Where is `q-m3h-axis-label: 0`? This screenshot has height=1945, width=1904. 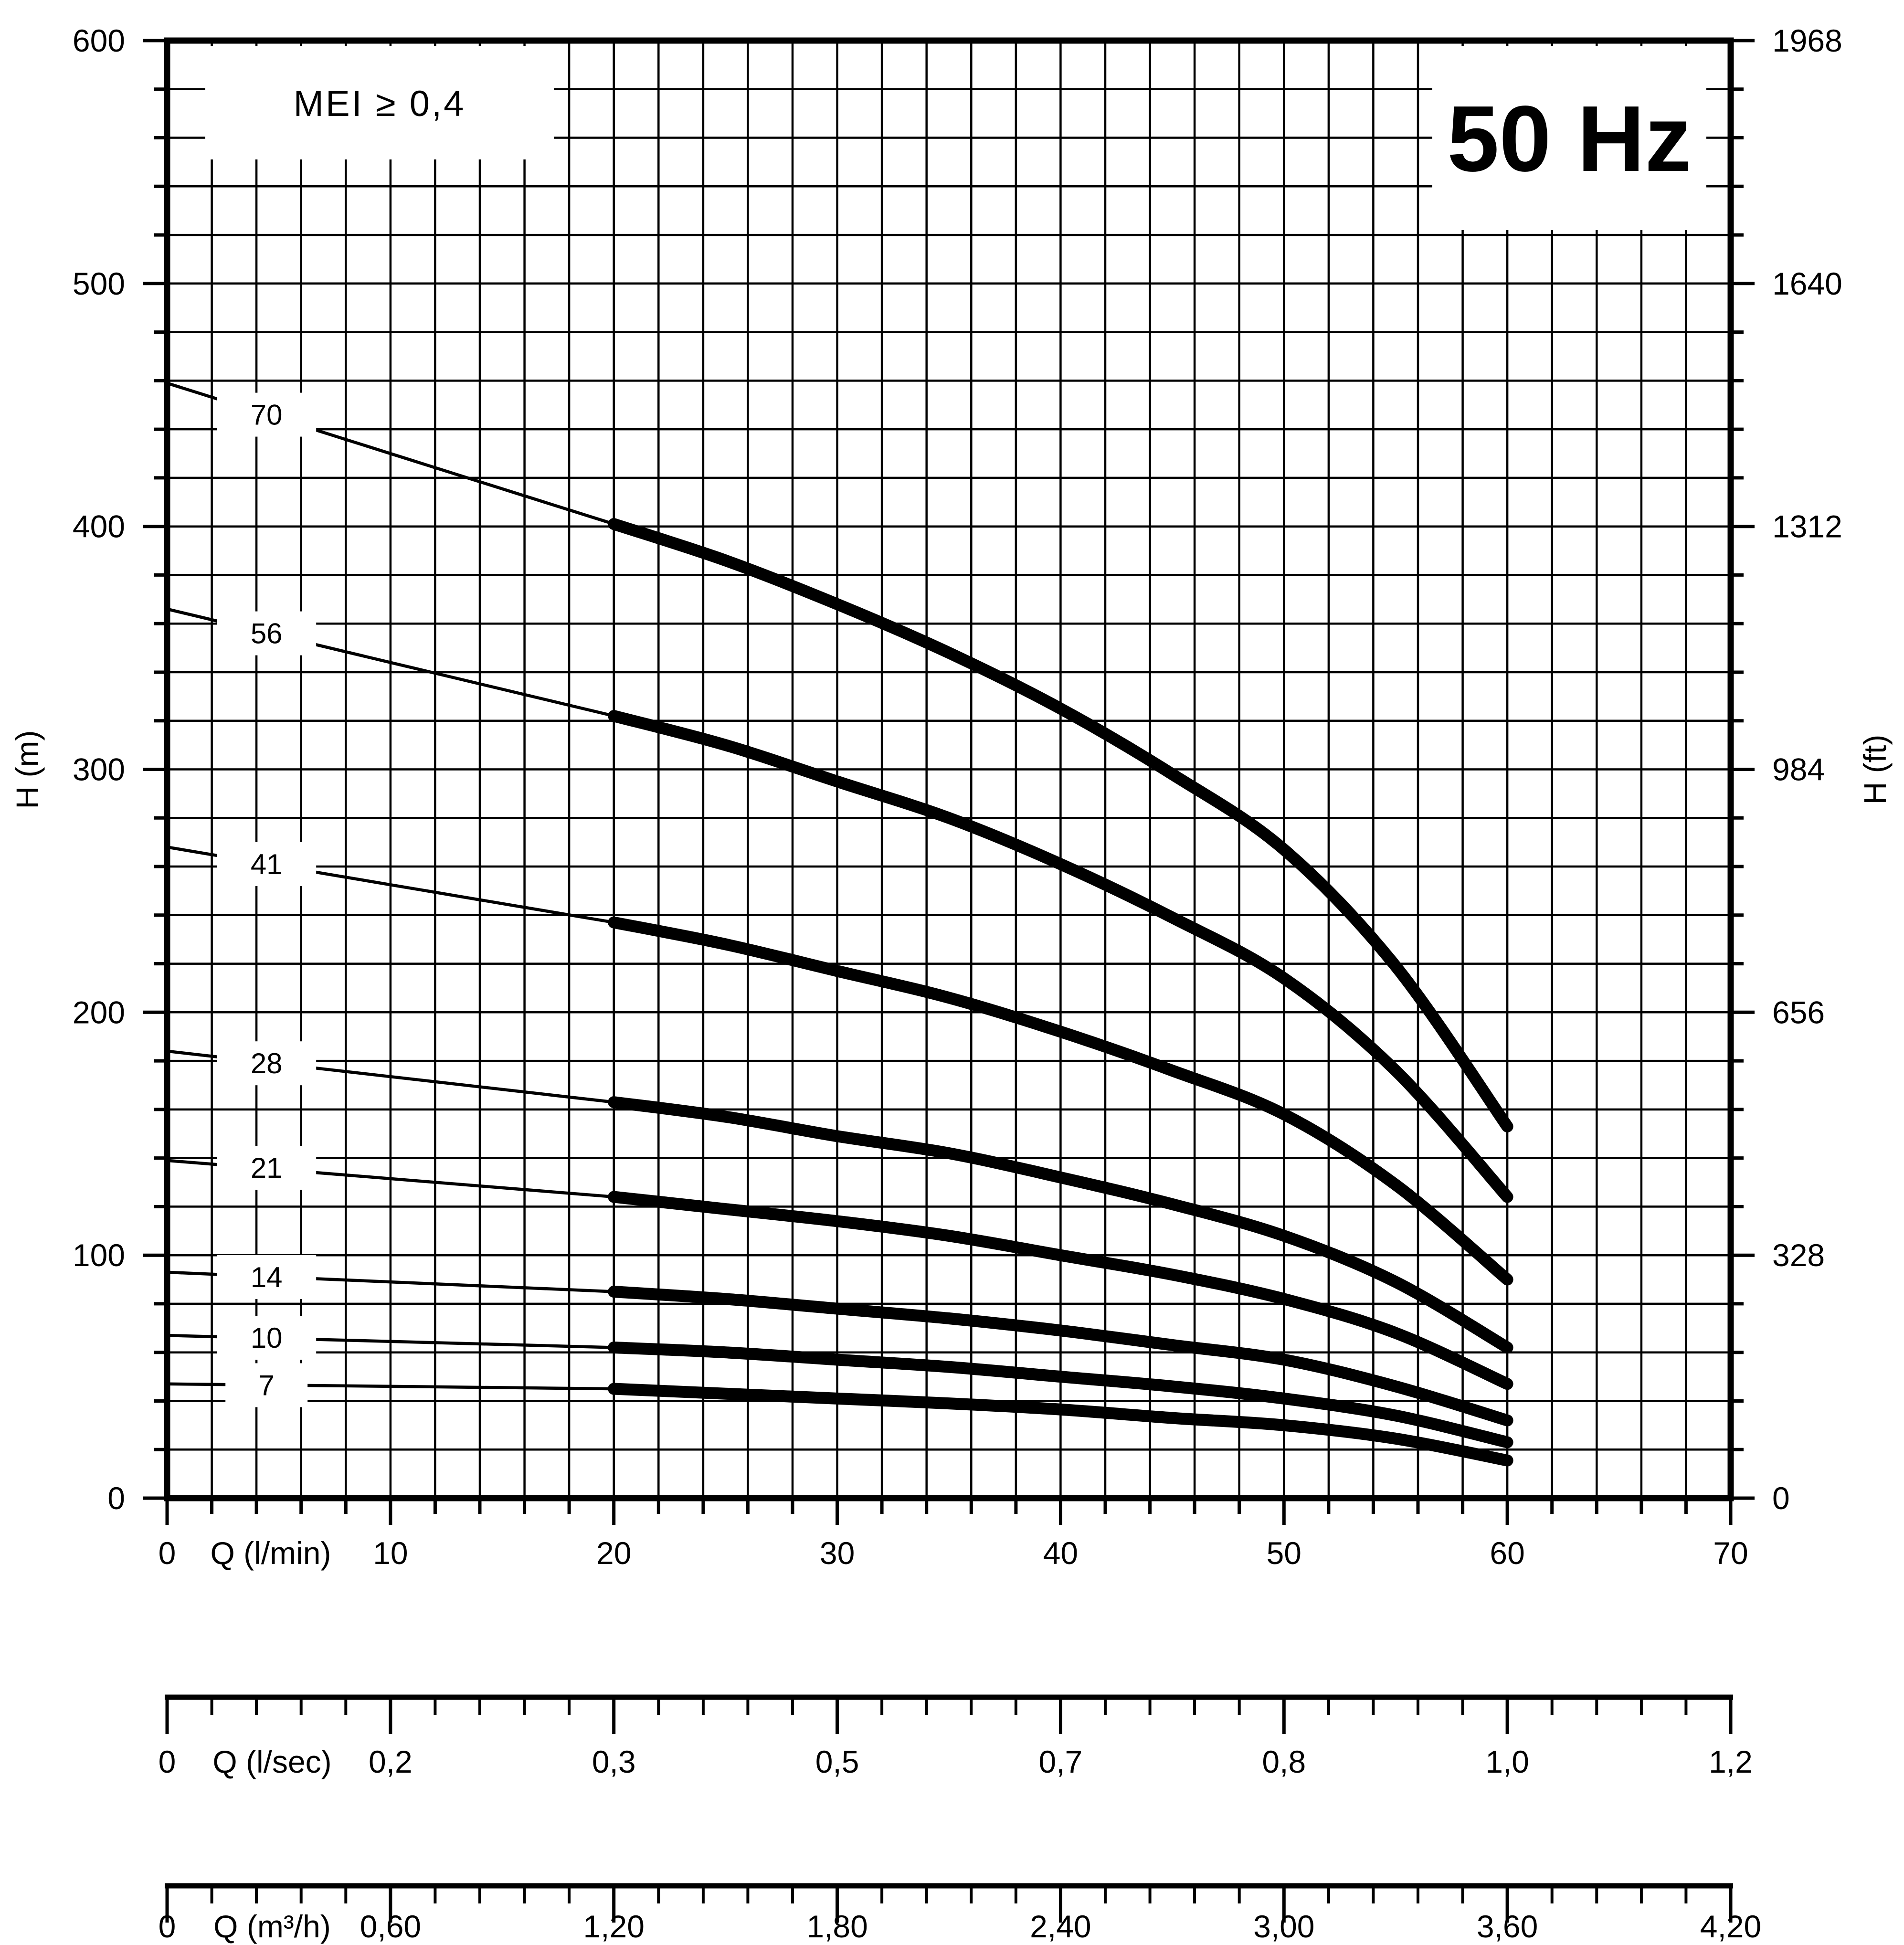
q-m3h-axis-label: 0 is located at coordinates (167, 1927).